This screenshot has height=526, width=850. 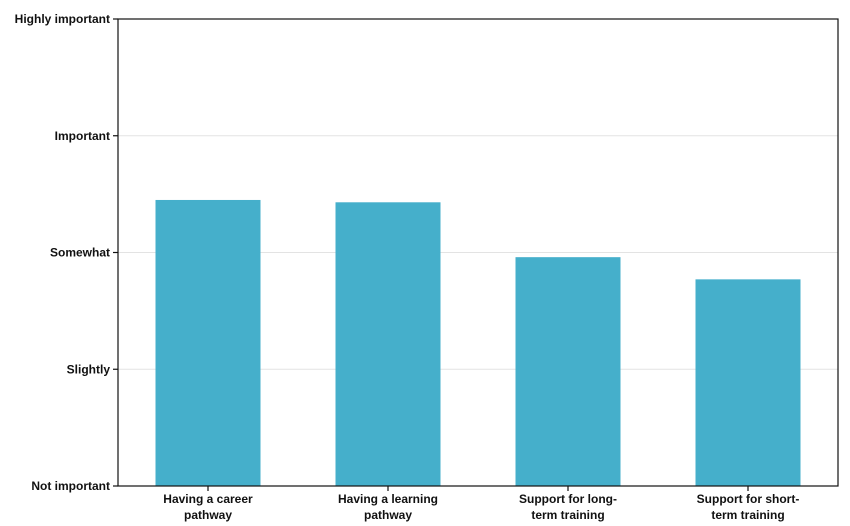 What do you see at coordinates (748, 499) in the screenshot?
I see `x-tick-label-line: Support for short-` at bounding box center [748, 499].